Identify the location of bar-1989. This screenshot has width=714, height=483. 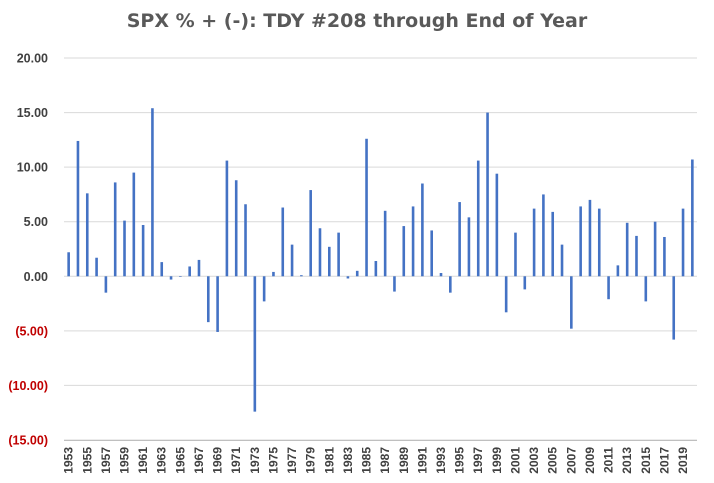
(404, 251).